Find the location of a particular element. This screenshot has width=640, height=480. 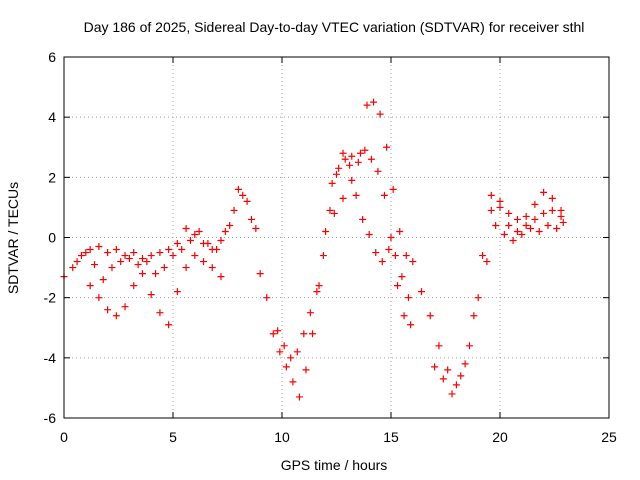

series-prn-i is located at coordinates (526, 205).